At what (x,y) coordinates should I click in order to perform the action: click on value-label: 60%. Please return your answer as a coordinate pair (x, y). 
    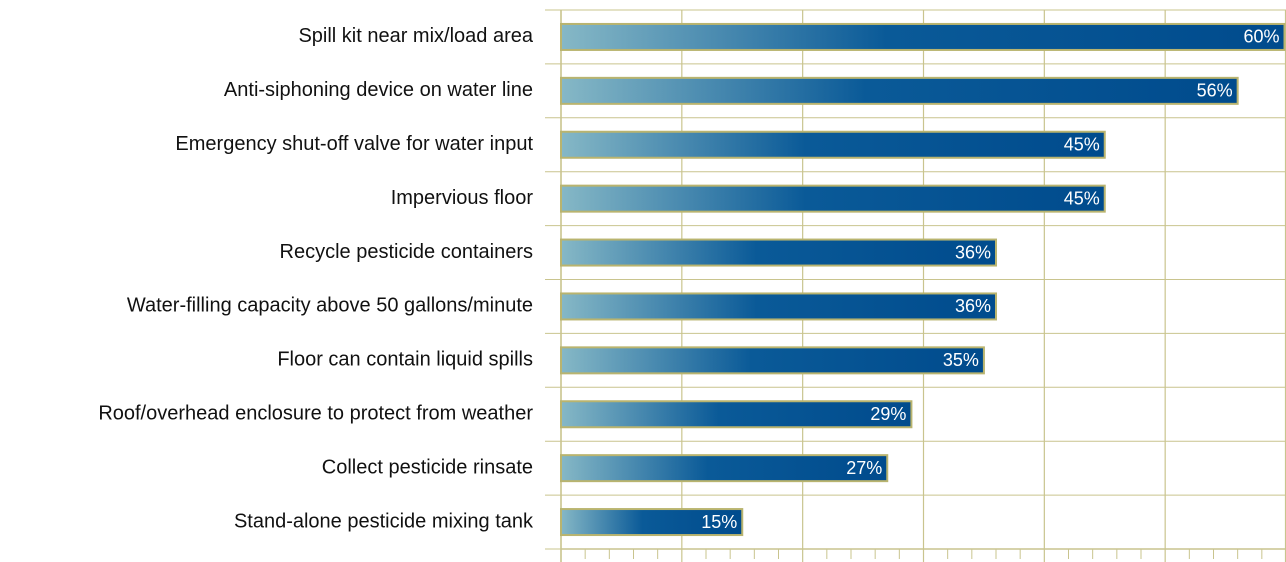
    Looking at the image, I should click on (1261, 37).